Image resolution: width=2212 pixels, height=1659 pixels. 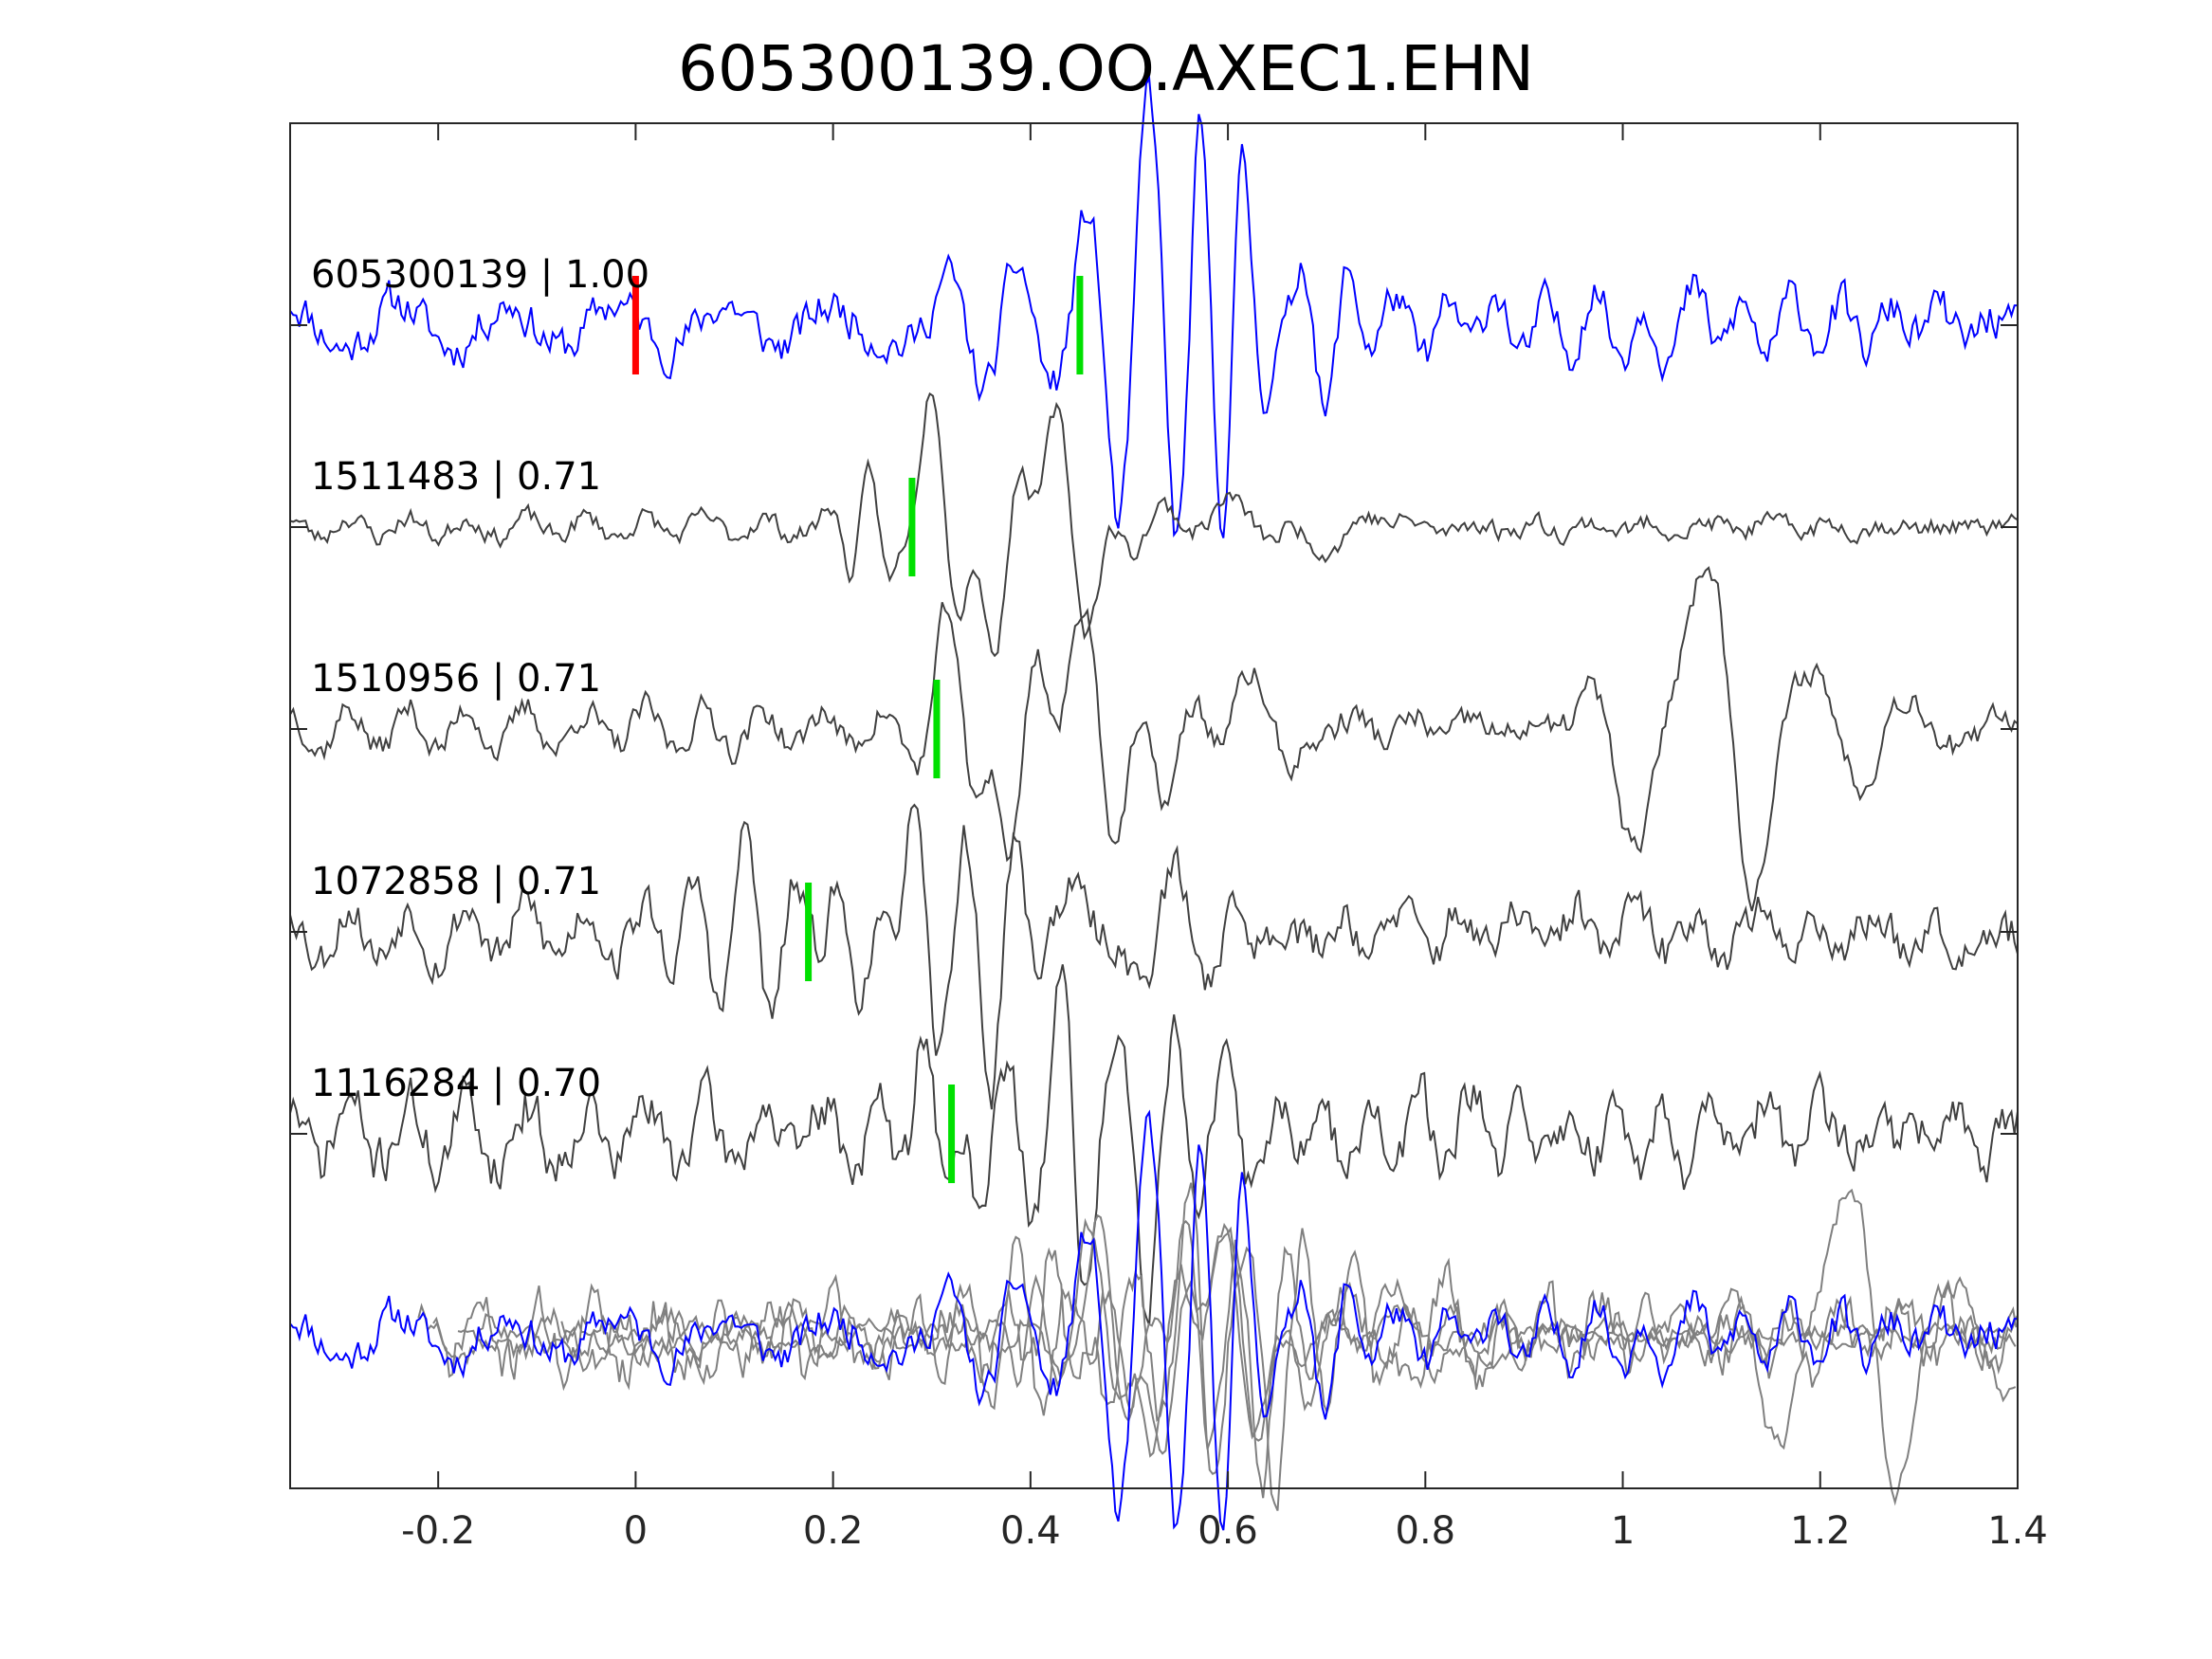 I want to click on pick-markers, so click(x=857, y=729).